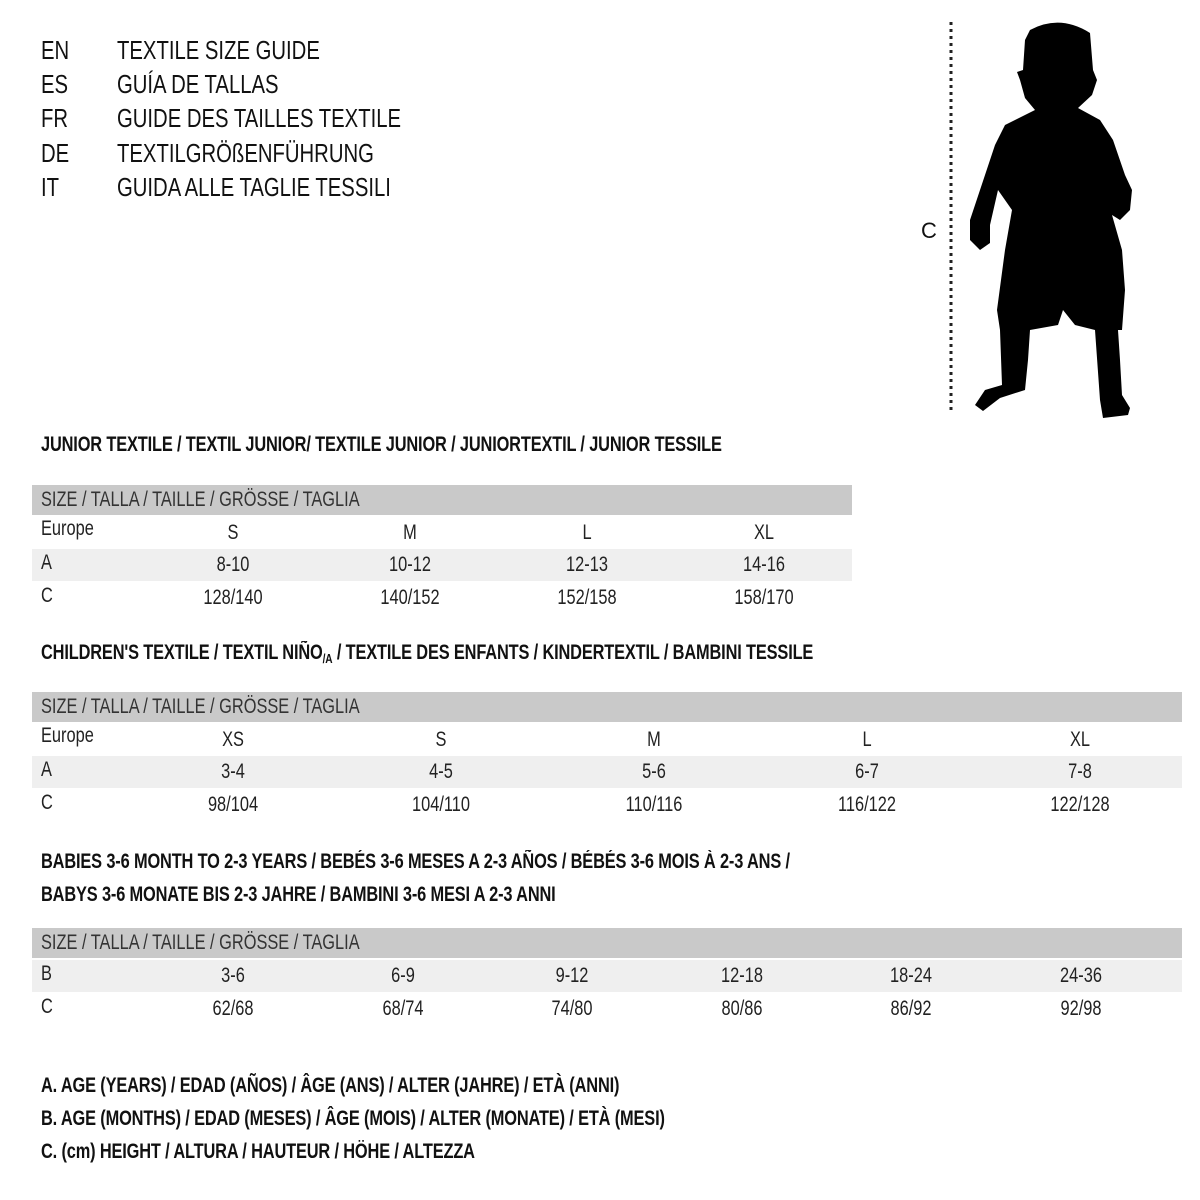 Image resolution: width=1200 pixels, height=1200 pixels. Describe the element at coordinates (182, 652) in the screenshot. I see `section-title-part: CHILDREN'S TEXTILE / TEXTIL NIÑO` at that location.